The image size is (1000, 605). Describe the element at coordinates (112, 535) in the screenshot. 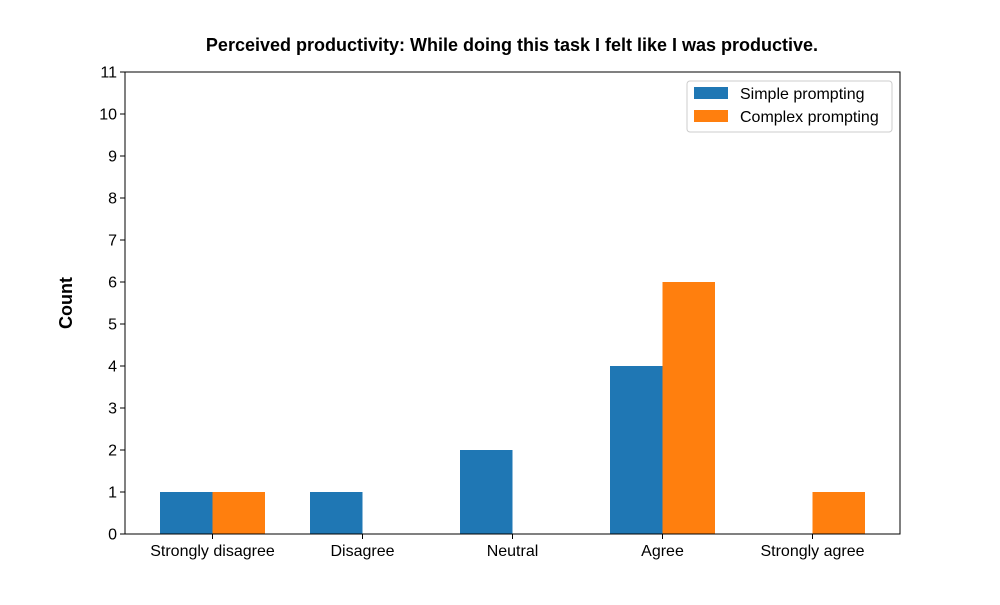

I see `y-tick-label: 0` at that location.